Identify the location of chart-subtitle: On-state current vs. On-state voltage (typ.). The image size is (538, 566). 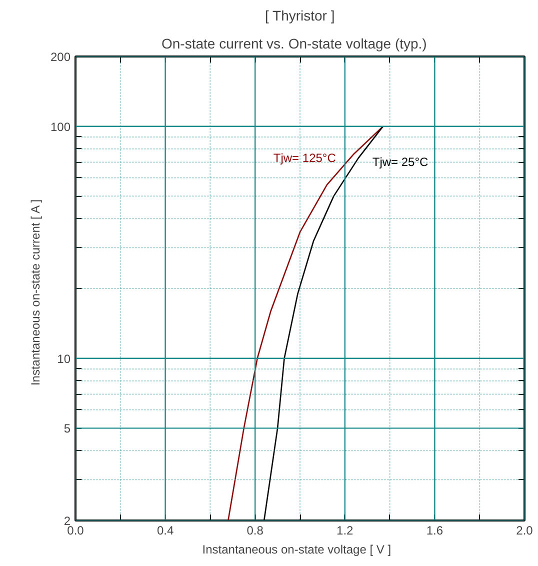
(294, 44).